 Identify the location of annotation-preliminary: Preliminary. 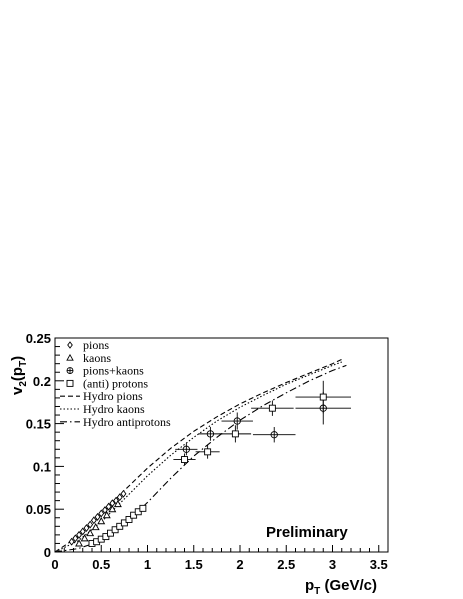
(307, 532).